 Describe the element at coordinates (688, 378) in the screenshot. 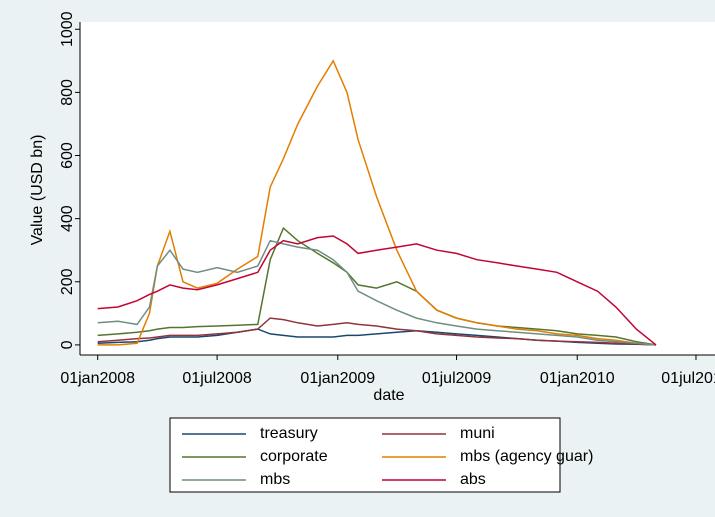

I see `x-tick-label: 01jul2010` at that location.